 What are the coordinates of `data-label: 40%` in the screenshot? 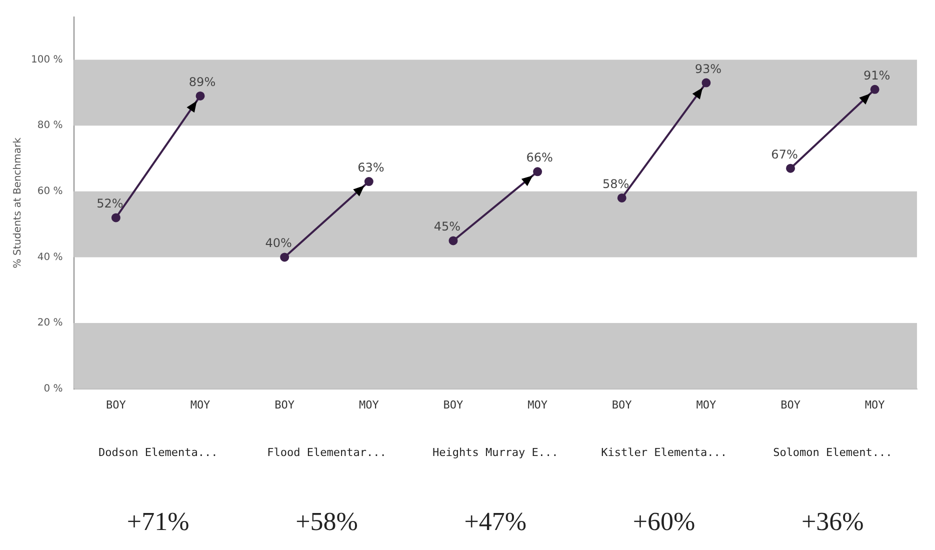 It's located at (278, 243).